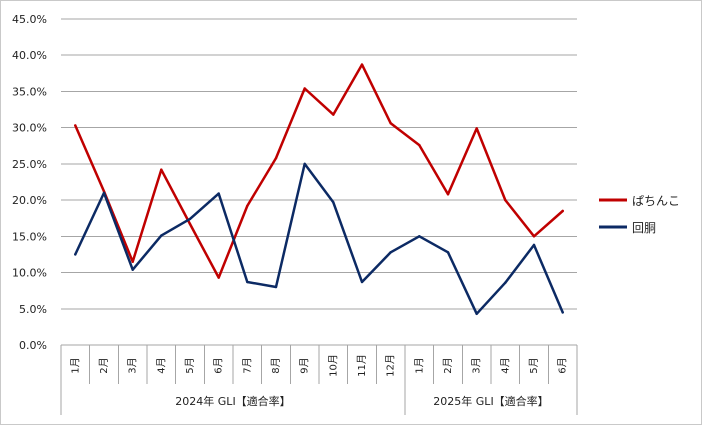  What do you see at coordinates (29, 200) in the screenshot?
I see `y-tick-label: 20.0%` at bounding box center [29, 200].